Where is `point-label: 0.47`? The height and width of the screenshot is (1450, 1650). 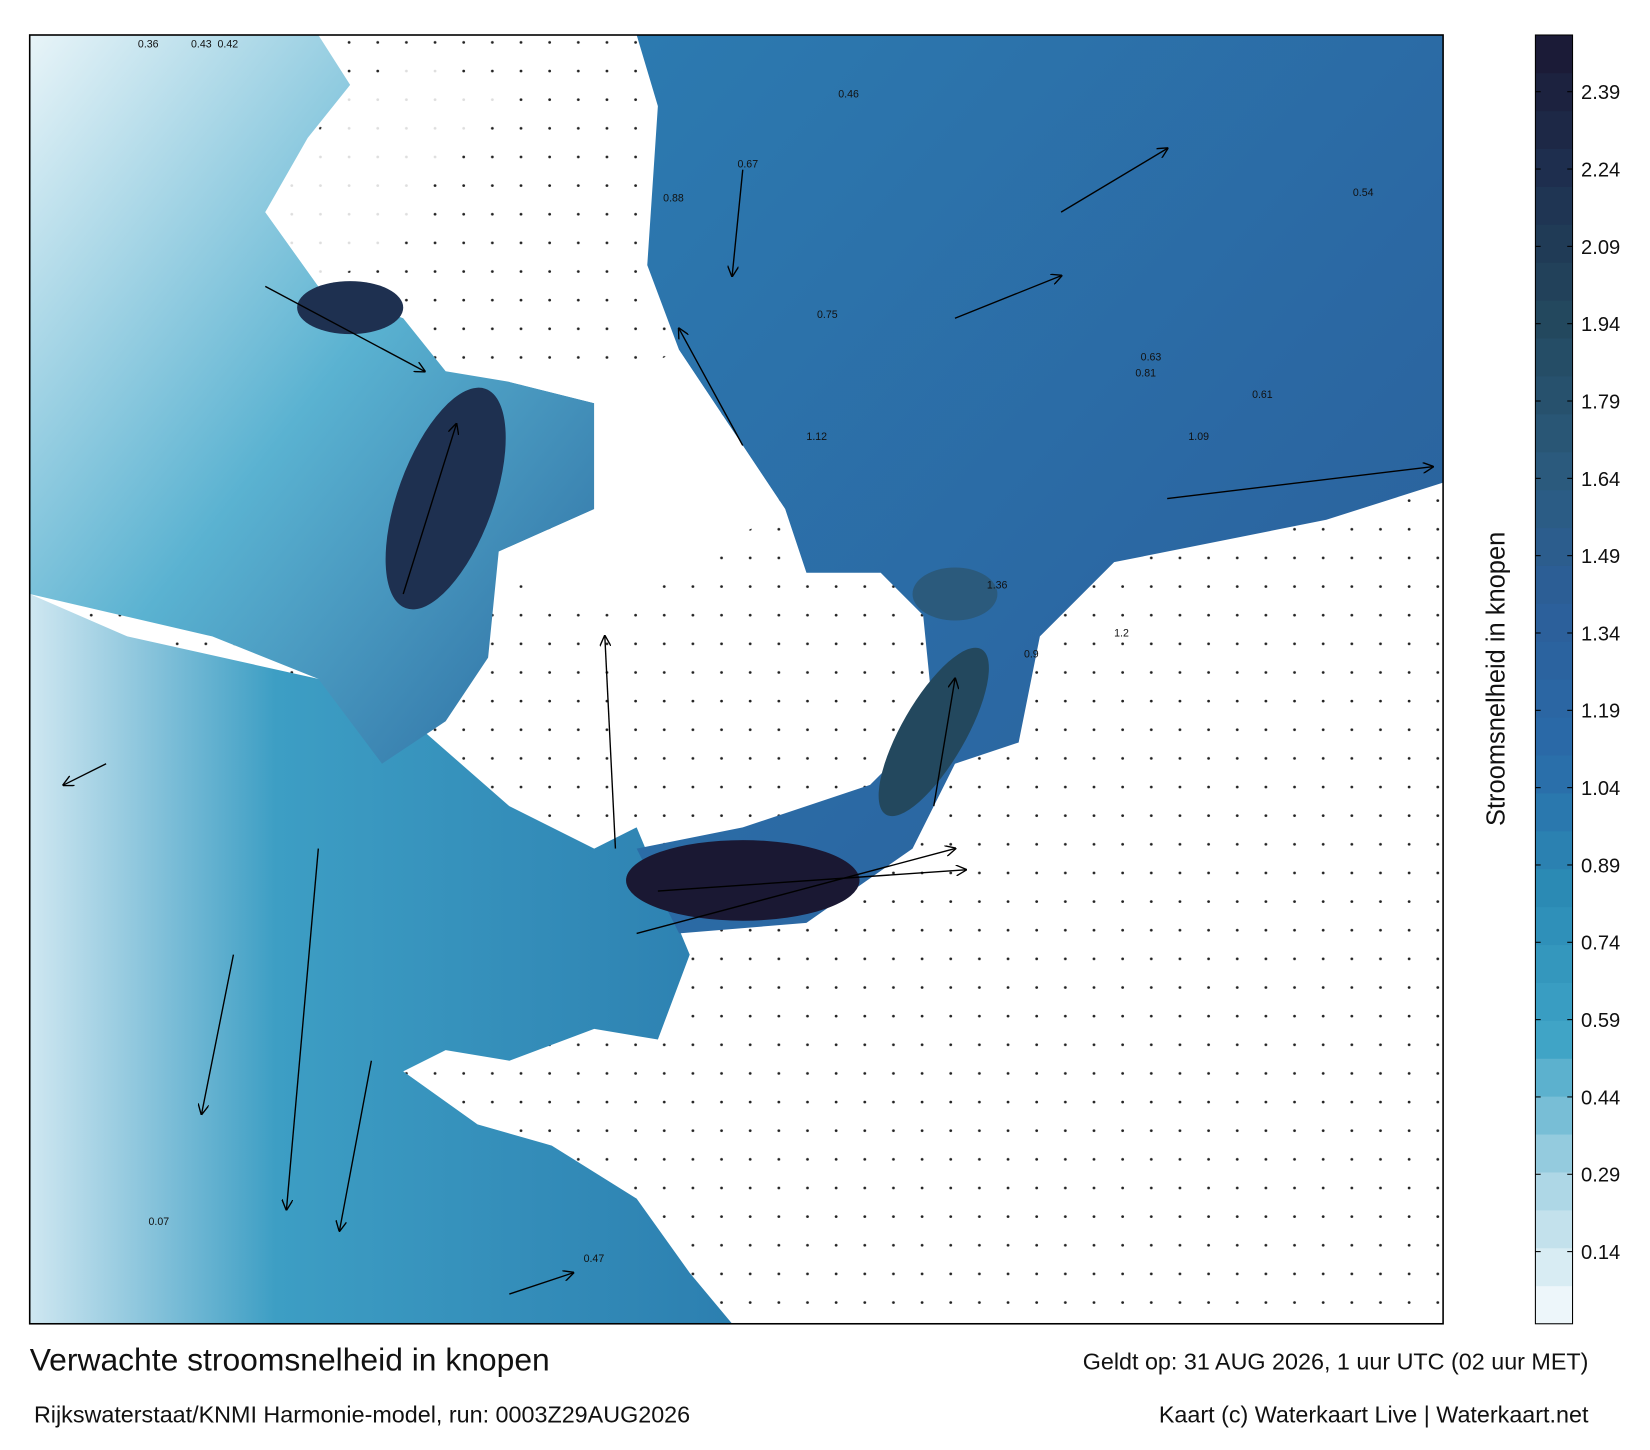 point-label: 0.47 is located at coordinates (594, 1259).